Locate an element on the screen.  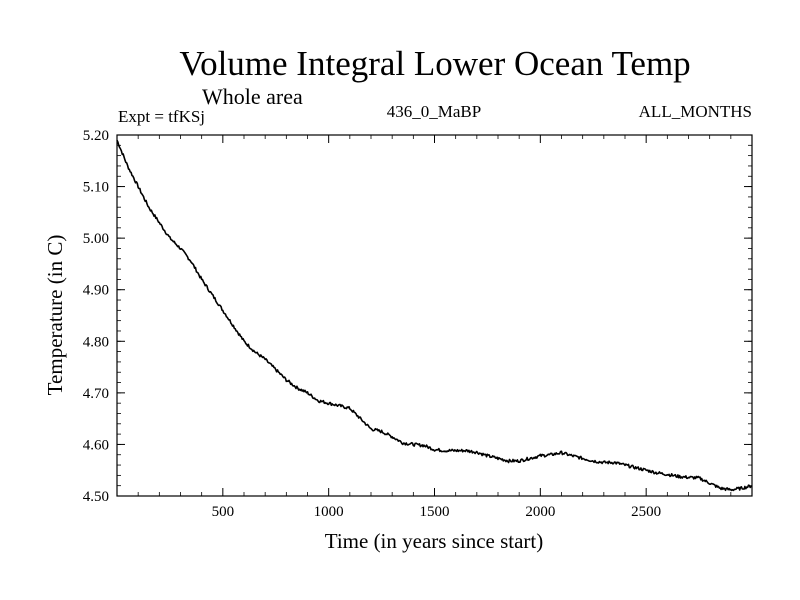
y-tick-label: 4.50 is located at coordinates (96, 497).